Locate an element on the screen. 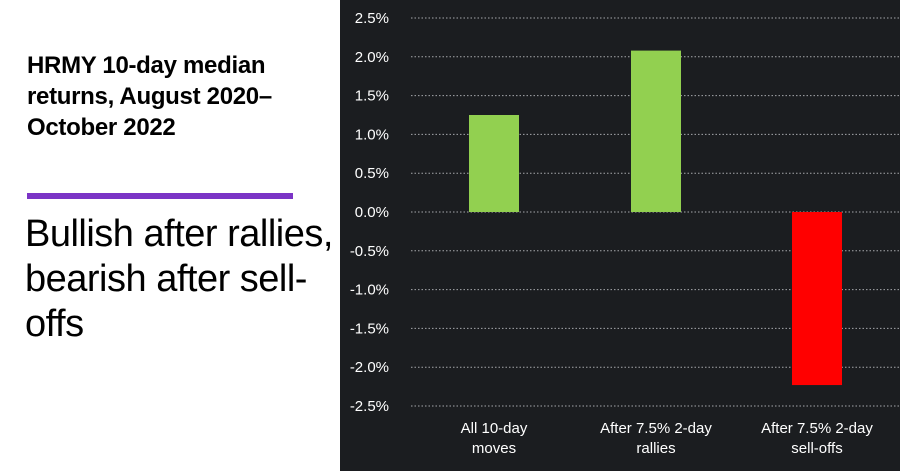 The width and height of the screenshot is (900, 471). x-category-label: After 7.5% 2-day rallies is located at coordinates (656, 438).